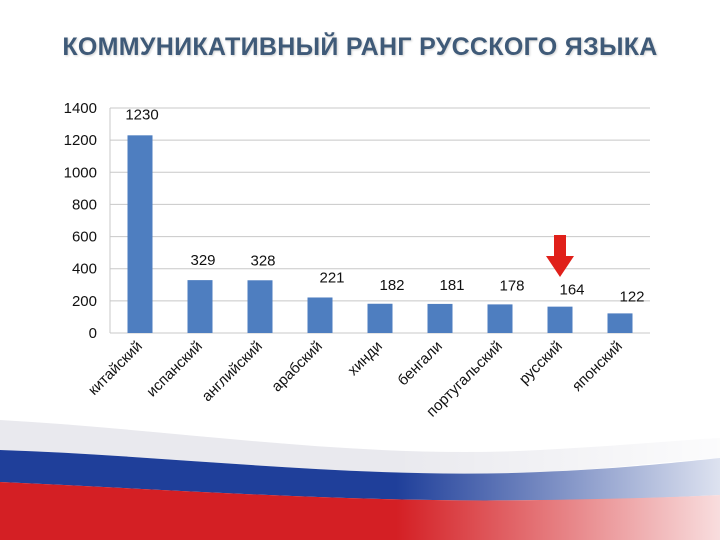  What do you see at coordinates (80, 221) in the screenshot?
I see `y-axis-ticks: 0 200 400 600 800 1000 1200 1400` at bounding box center [80, 221].